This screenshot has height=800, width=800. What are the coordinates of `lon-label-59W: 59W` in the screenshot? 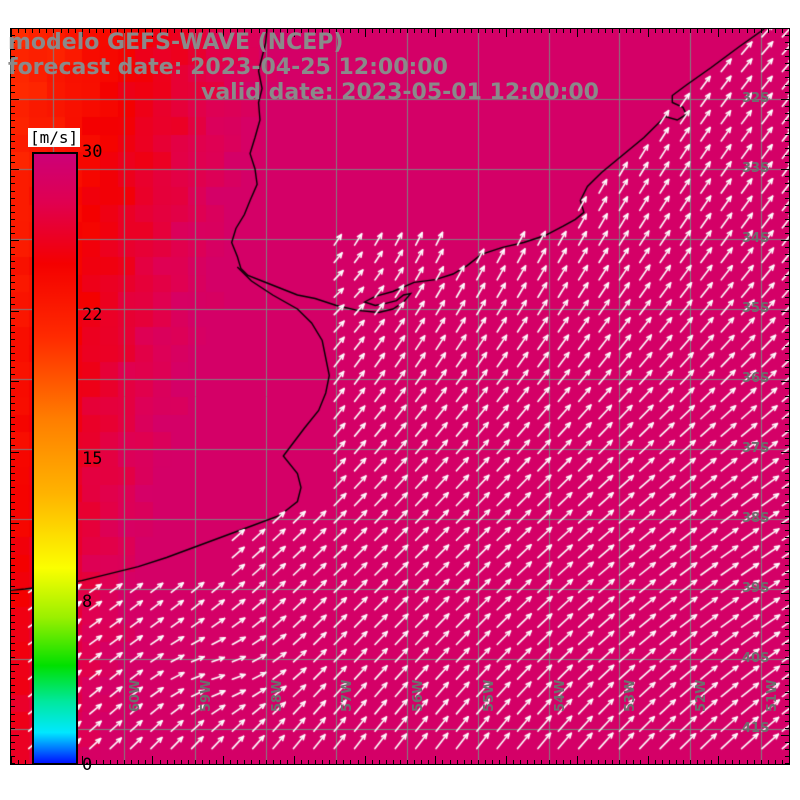 It's located at (206, 695).